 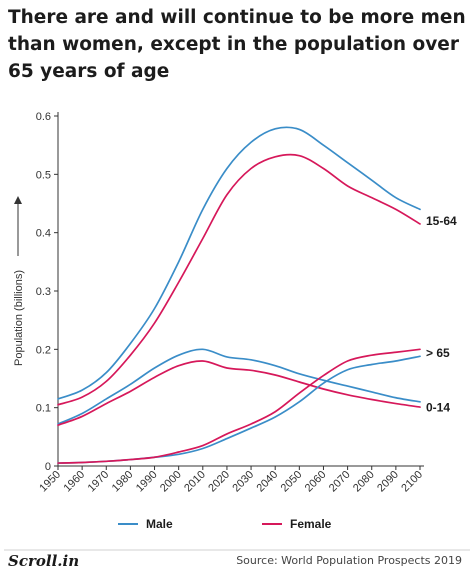 I want to click on x-tick-label: 2060, so click(x=316, y=482).